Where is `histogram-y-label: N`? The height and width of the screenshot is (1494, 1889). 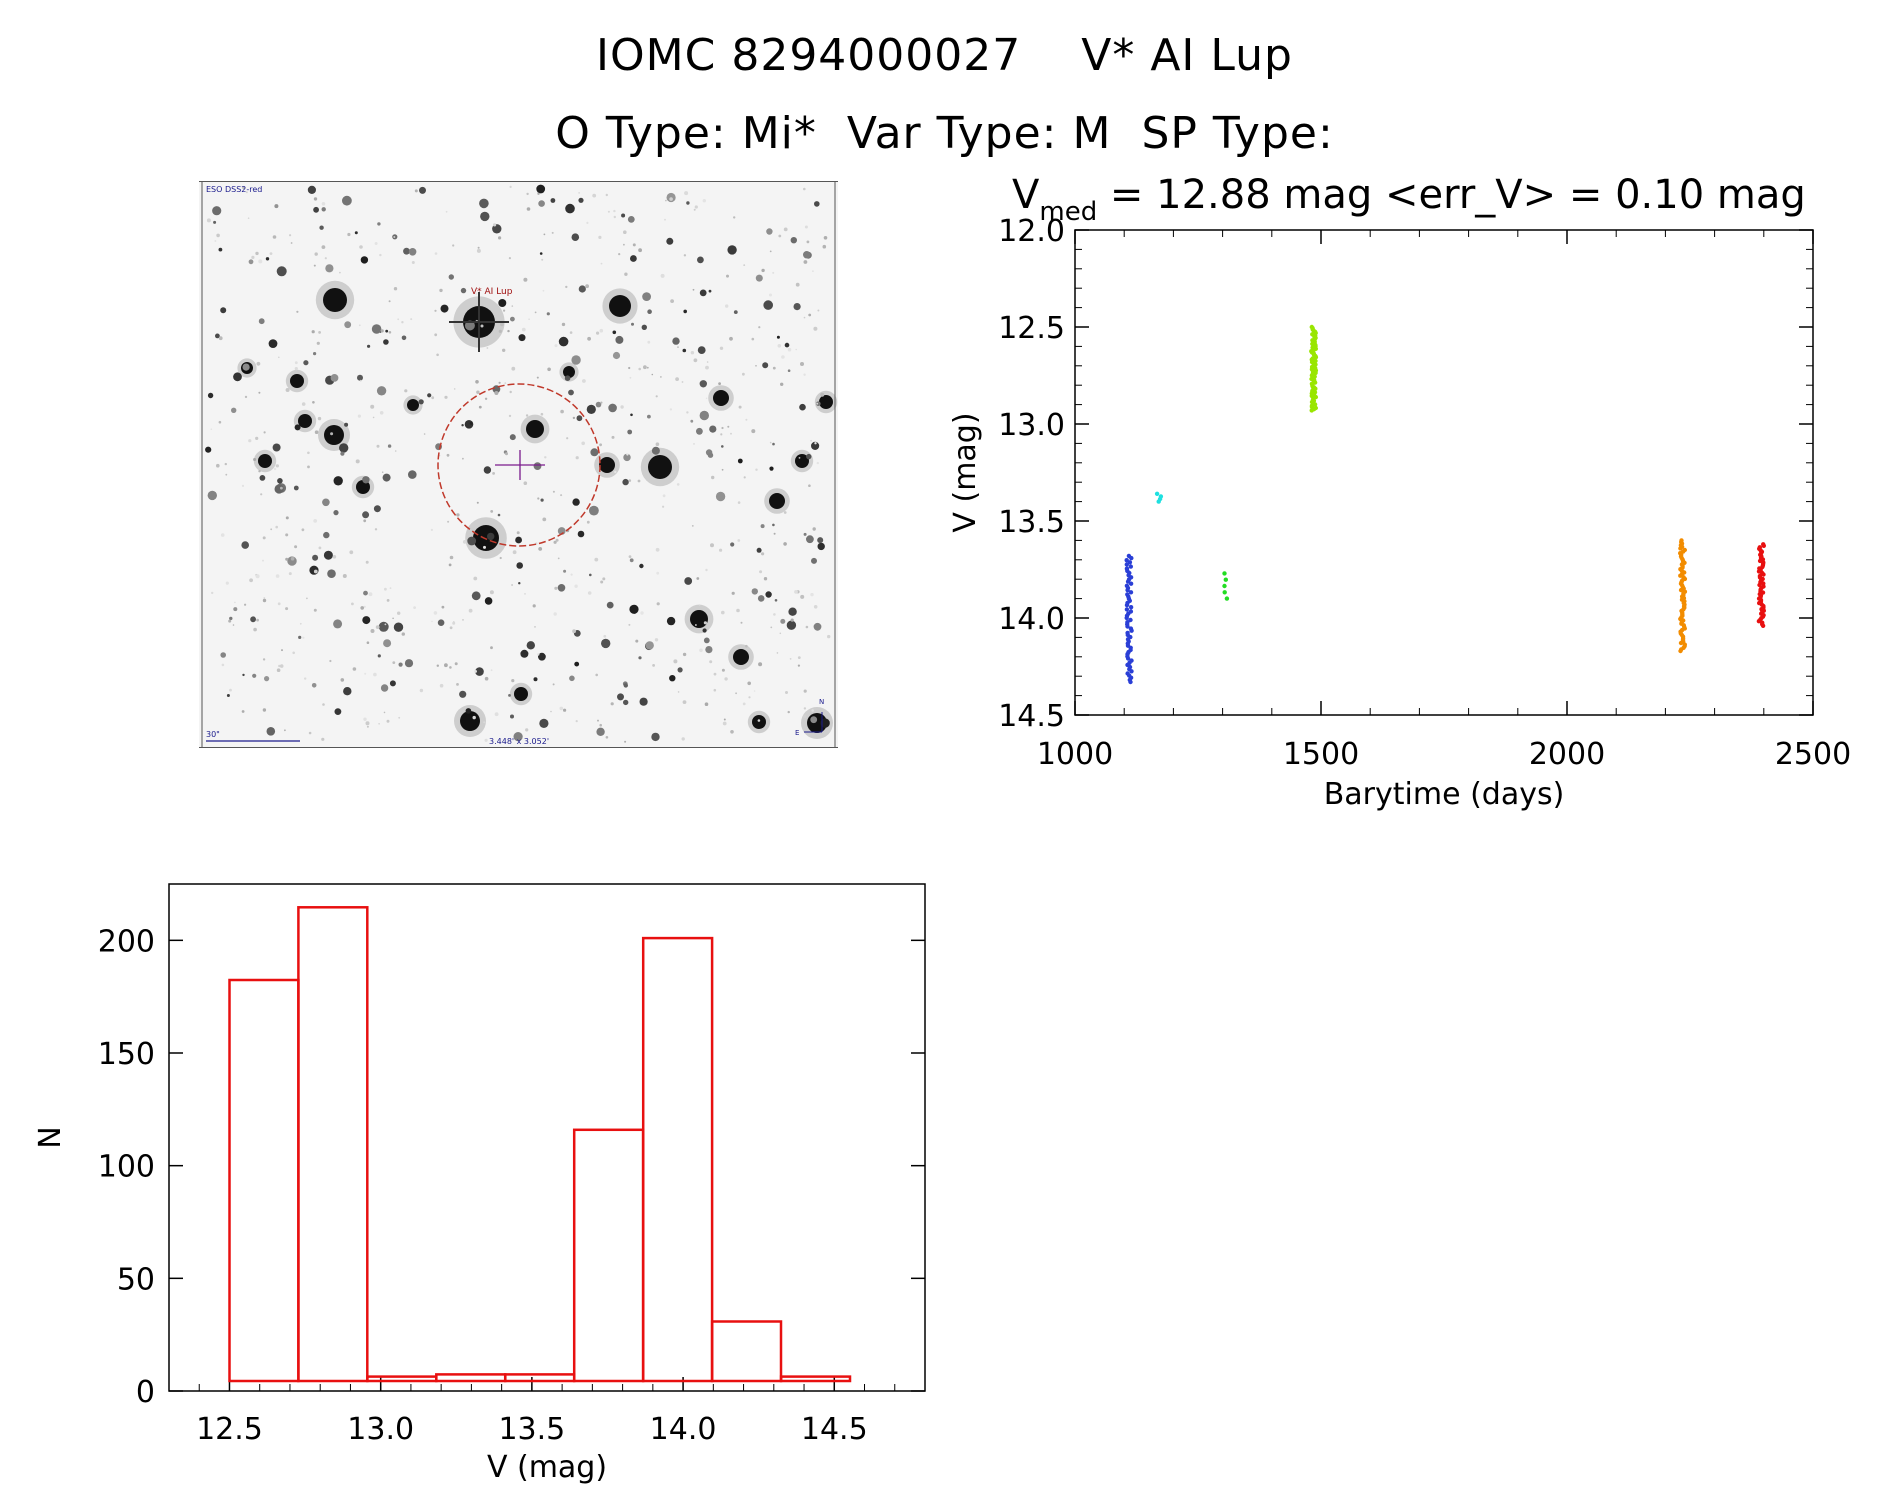
histogram-y-label: N is located at coordinates (50, 1137).